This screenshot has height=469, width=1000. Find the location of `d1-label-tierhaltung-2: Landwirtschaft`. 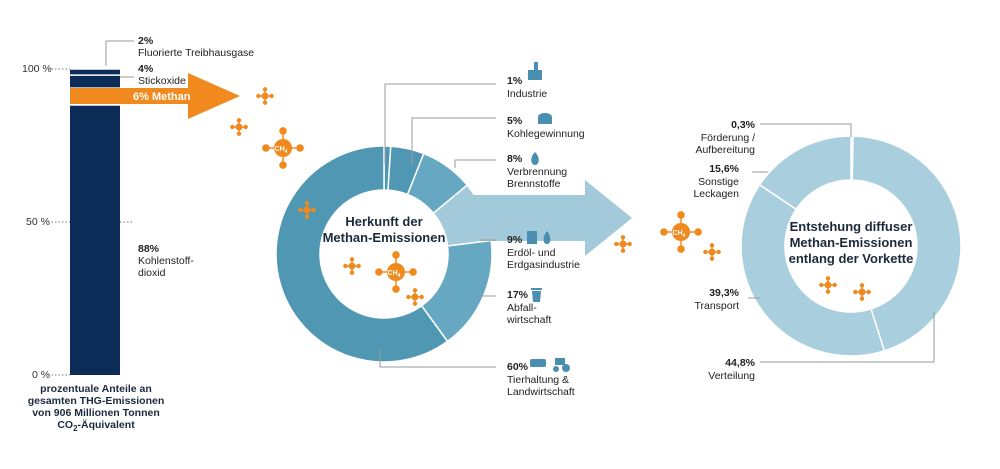

d1-label-tierhaltung-2: Landwirtschaft is located at coordinates (541, 392).